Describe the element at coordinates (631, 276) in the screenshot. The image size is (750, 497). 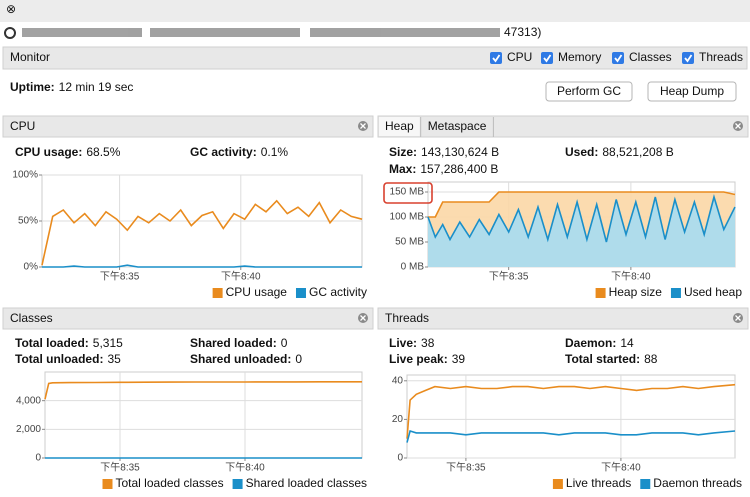
I see `x-tick-label: 下午8:40` at that location.